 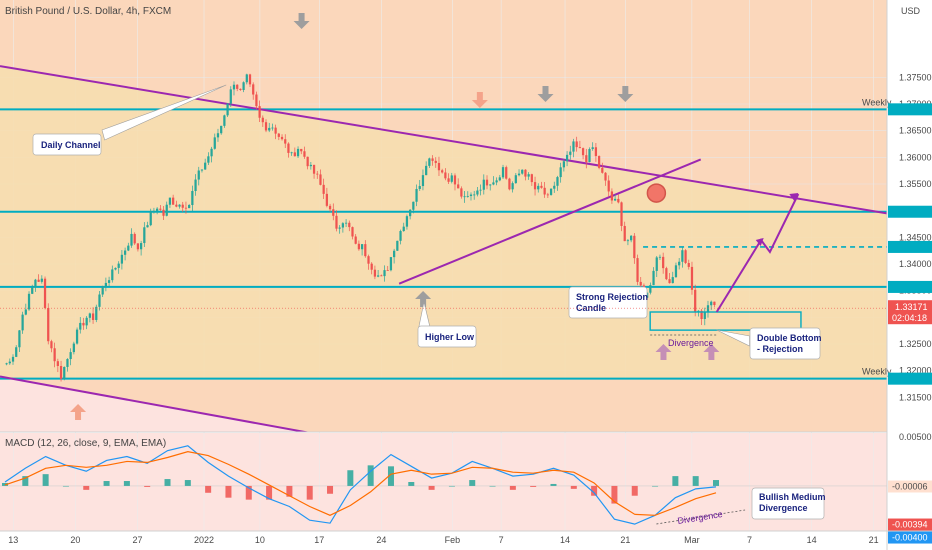 I want to click on time-tick-0: 13, so click(x=13, y=540).